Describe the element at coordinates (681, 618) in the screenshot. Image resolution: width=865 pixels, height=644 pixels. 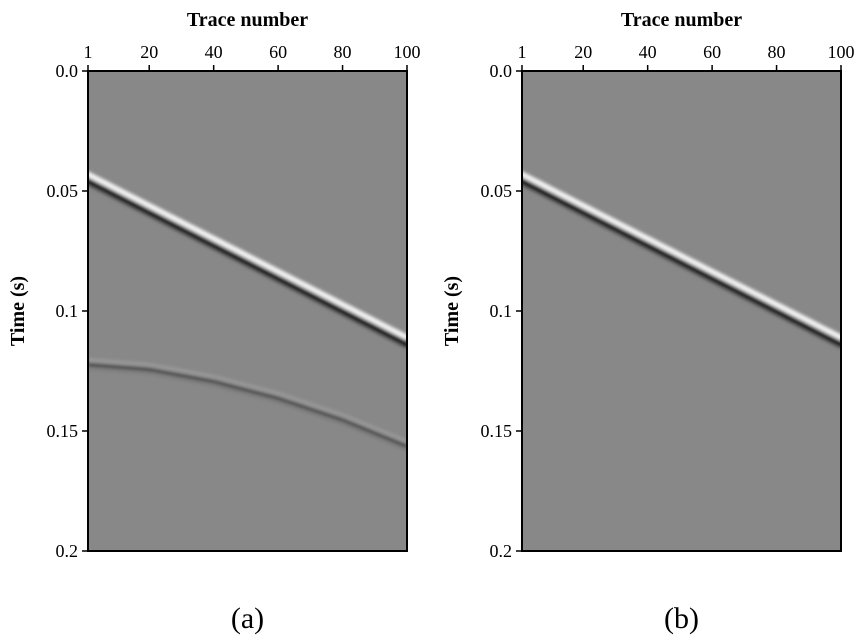
I see `panel-caption: (b)` at that location.